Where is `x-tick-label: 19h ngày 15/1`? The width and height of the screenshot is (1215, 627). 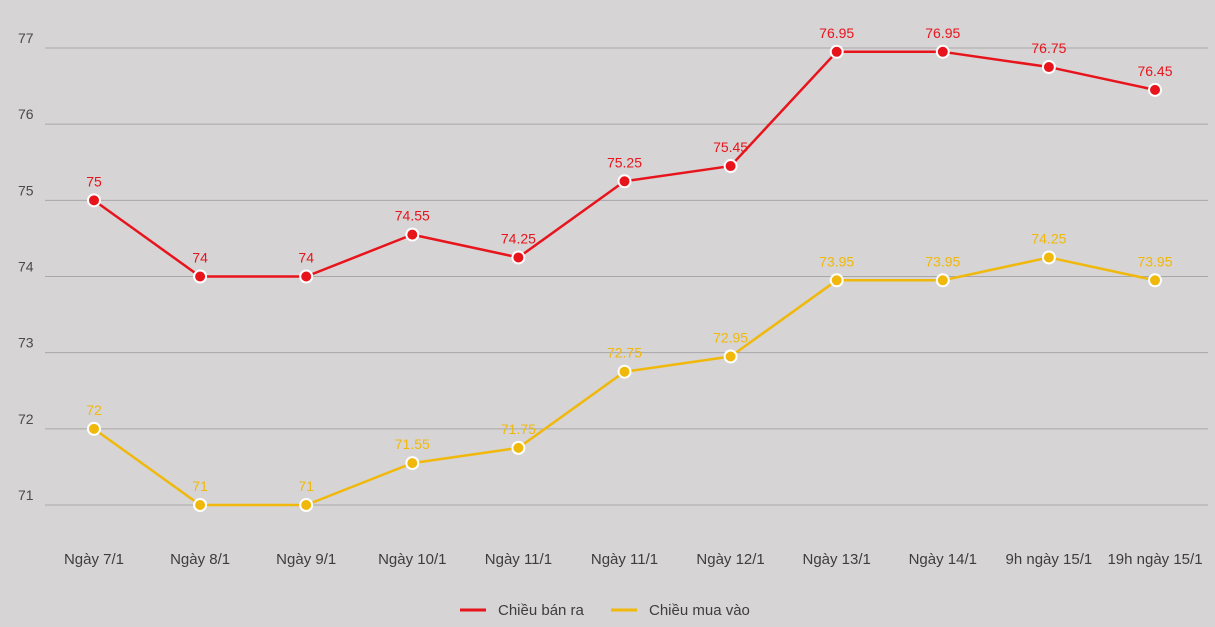 x-tick-label: 19h ngày 15/1 is located at coordinates (1154, 559).